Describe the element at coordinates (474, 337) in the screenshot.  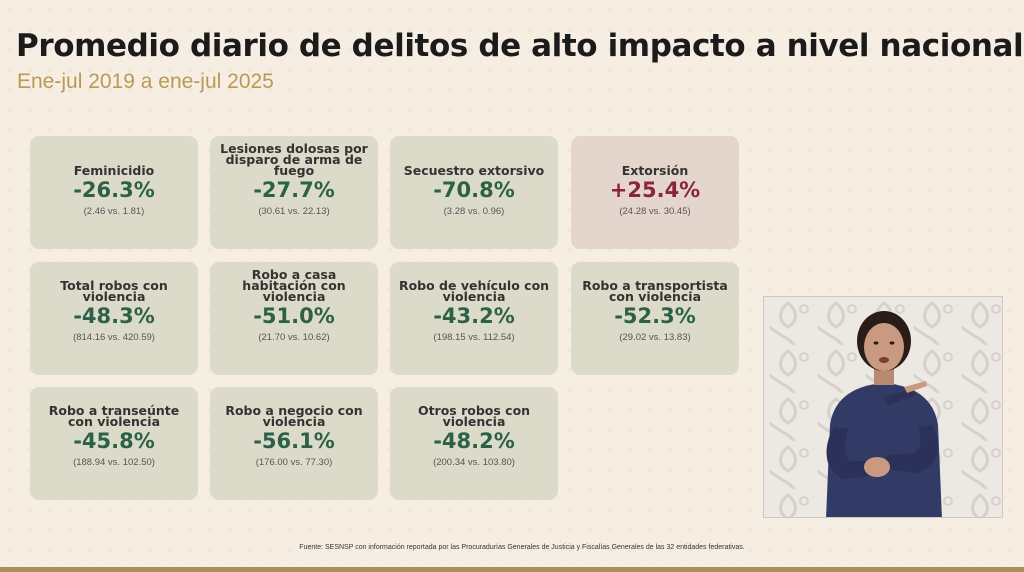
I see `card-detail: (198.15 vs. 112.54)` at that location.